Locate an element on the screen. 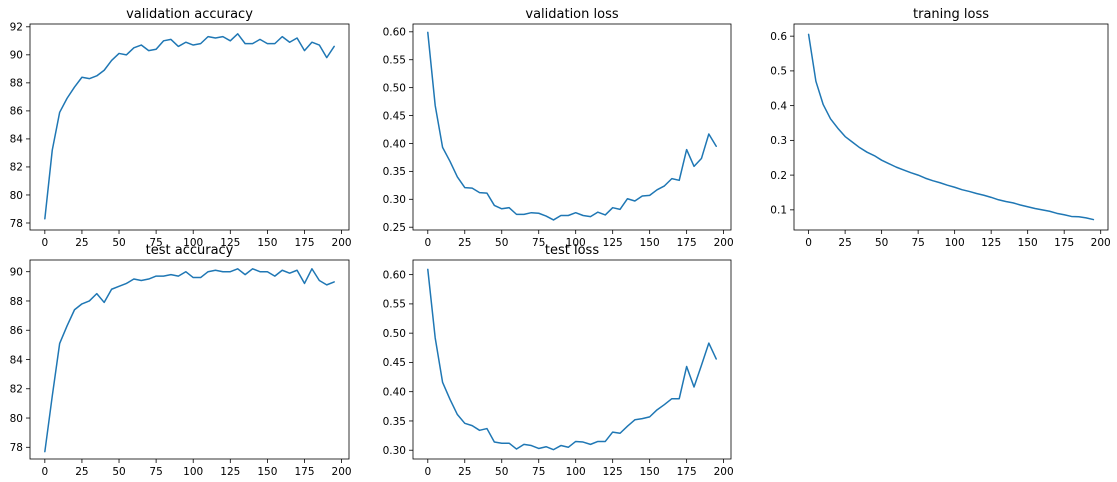 The image size is (1117, 482). y-tick-label: 0.1 is located at coordinates (778, 211).